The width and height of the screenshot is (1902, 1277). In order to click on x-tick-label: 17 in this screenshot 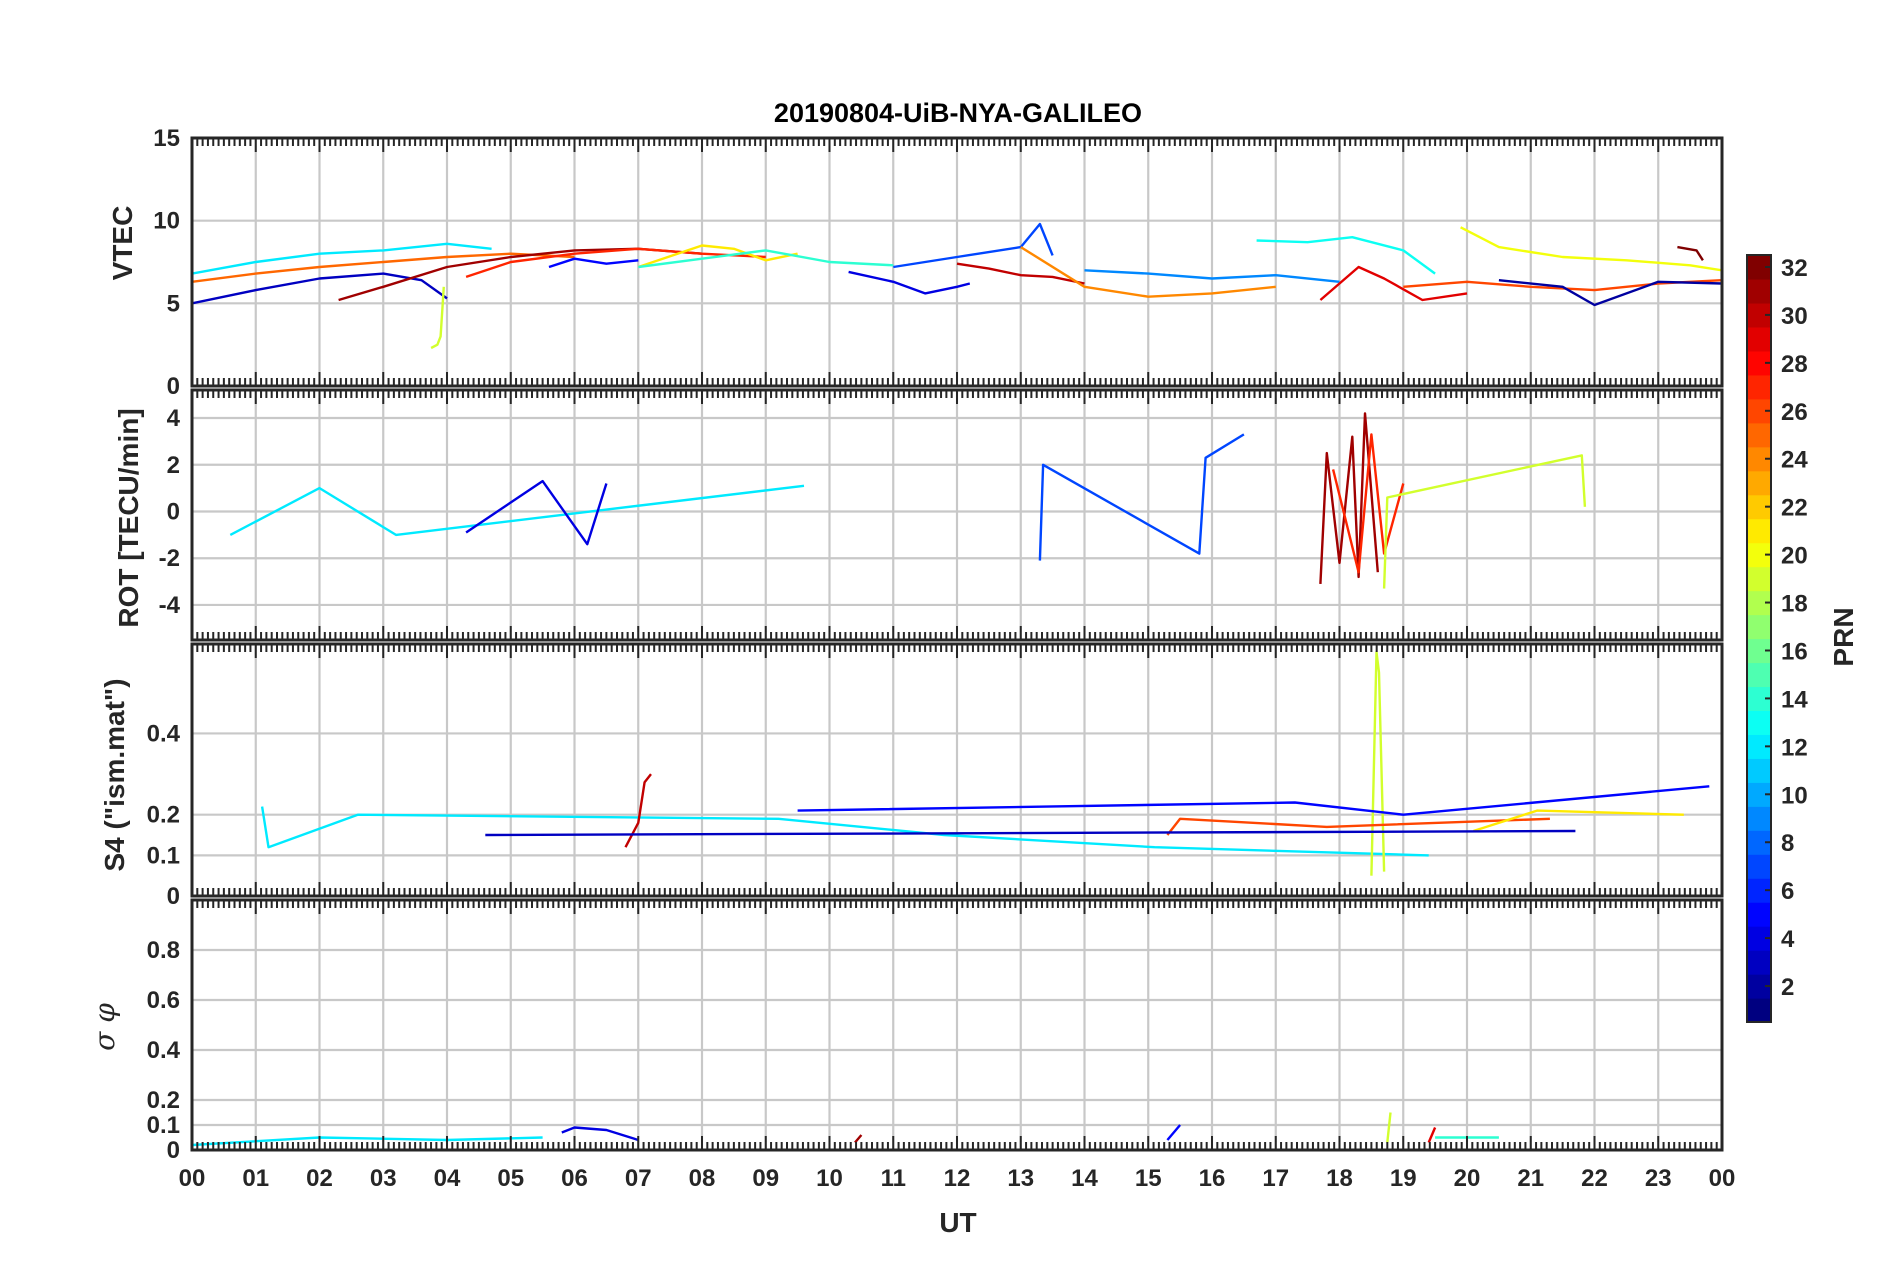, I will do `click(1275, 1178)`.